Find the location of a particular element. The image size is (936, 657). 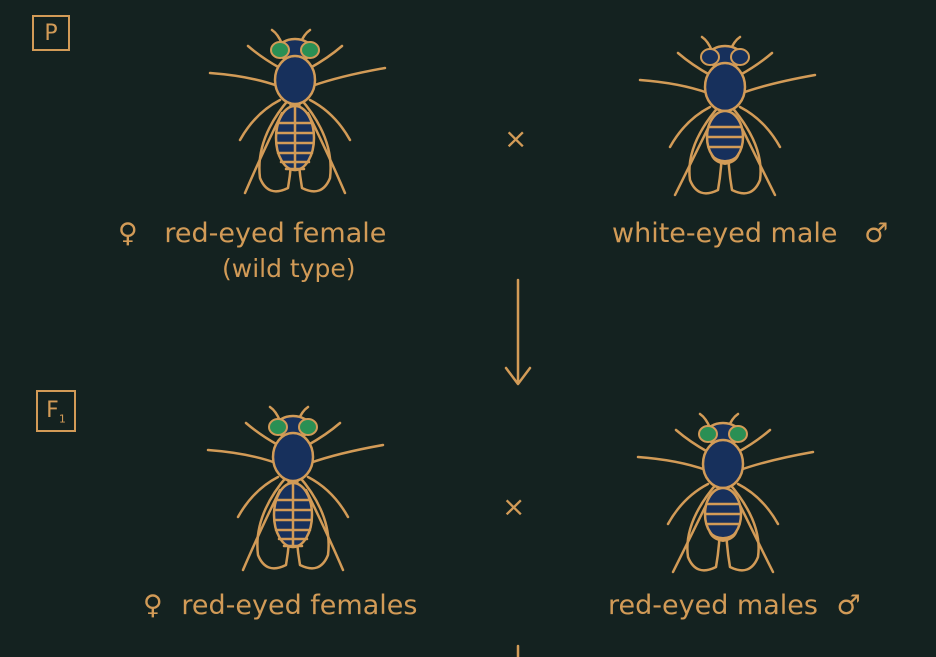

label-f1-male: red-eyed males ♂ is located at coordinates (734, 605).